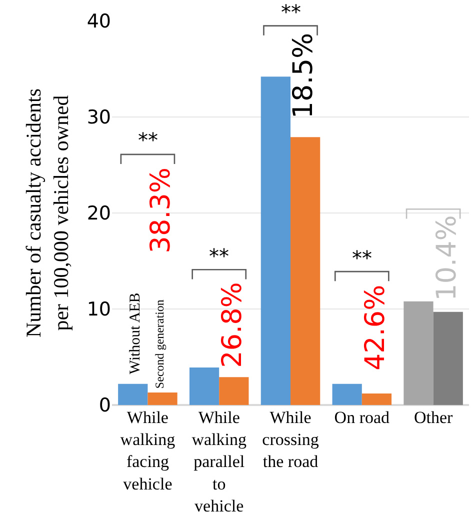  I want to click on annotation: 18.5%, so click(303, 75).